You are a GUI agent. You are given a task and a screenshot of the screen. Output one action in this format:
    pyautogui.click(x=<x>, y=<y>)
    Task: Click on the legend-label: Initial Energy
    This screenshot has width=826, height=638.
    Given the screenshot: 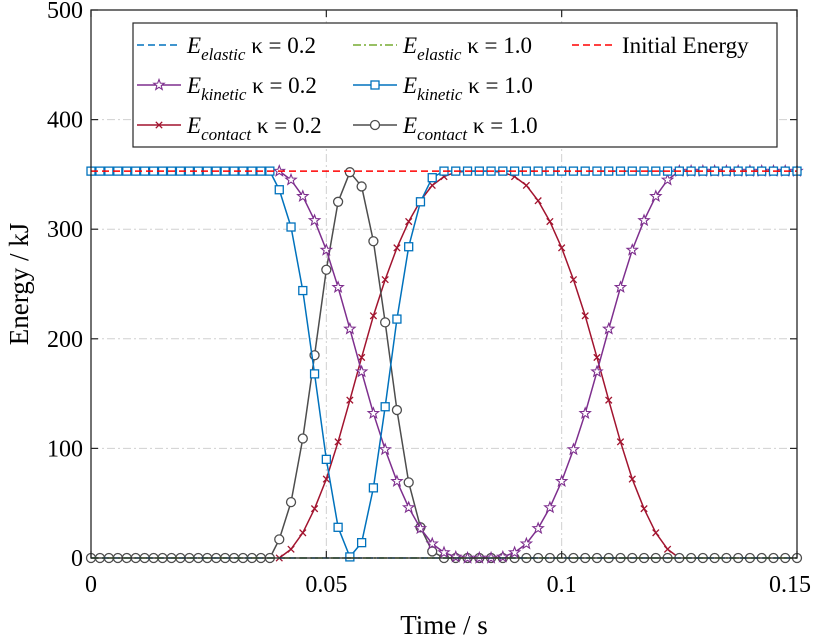 What is the action you would take?
    pyautogui.click(x=685, y=45)
    